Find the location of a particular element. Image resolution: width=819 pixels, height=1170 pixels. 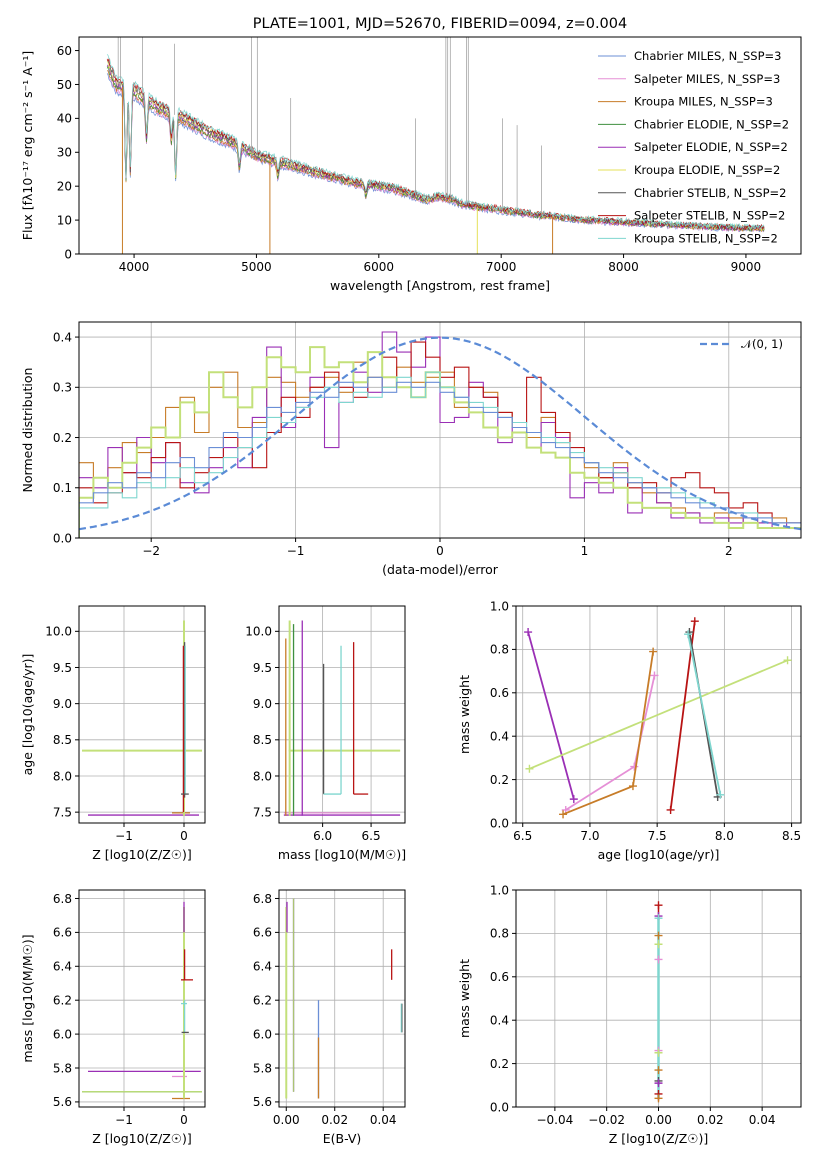

spectrum-legend-label-8: Kroupa STELIB, N_SSP=2 is located at coordinates (706, 238).